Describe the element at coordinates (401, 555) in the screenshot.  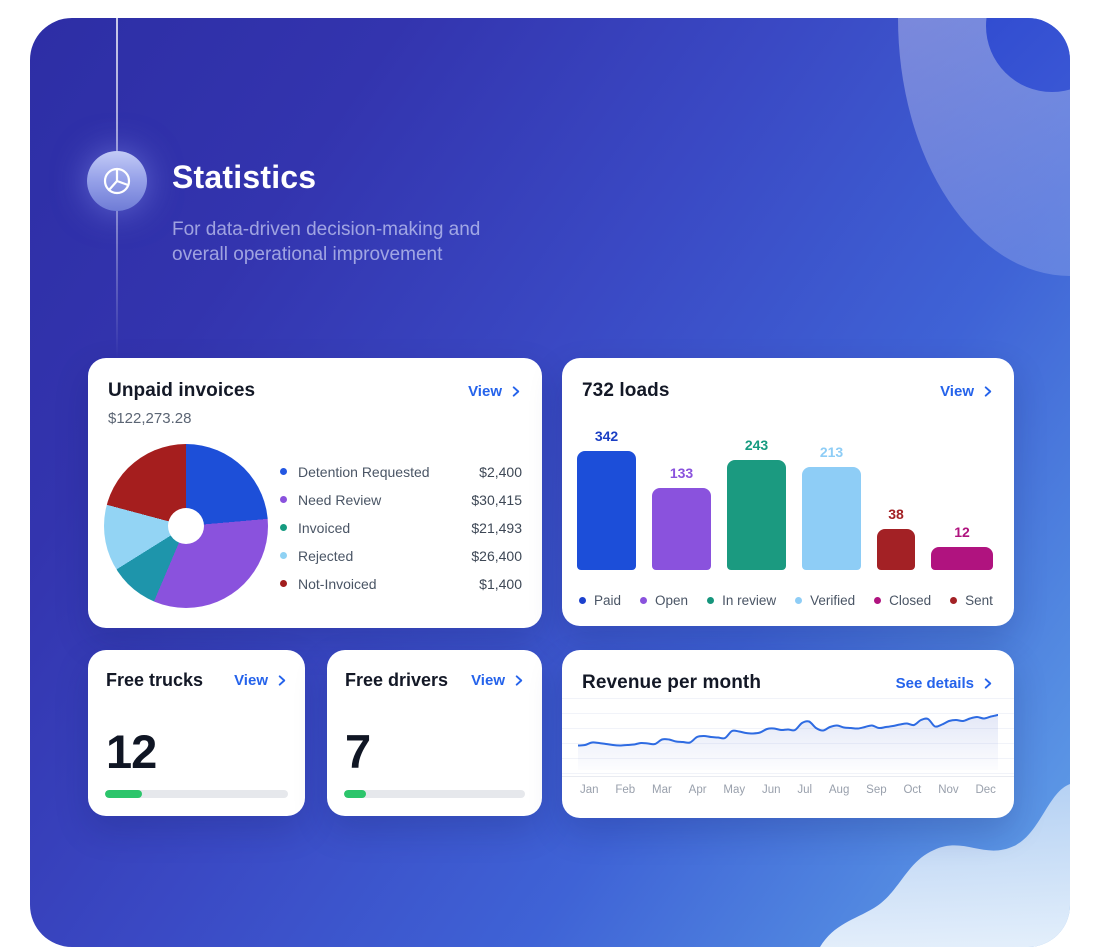
I see `legend-row: Rejected $26,400` at that location.